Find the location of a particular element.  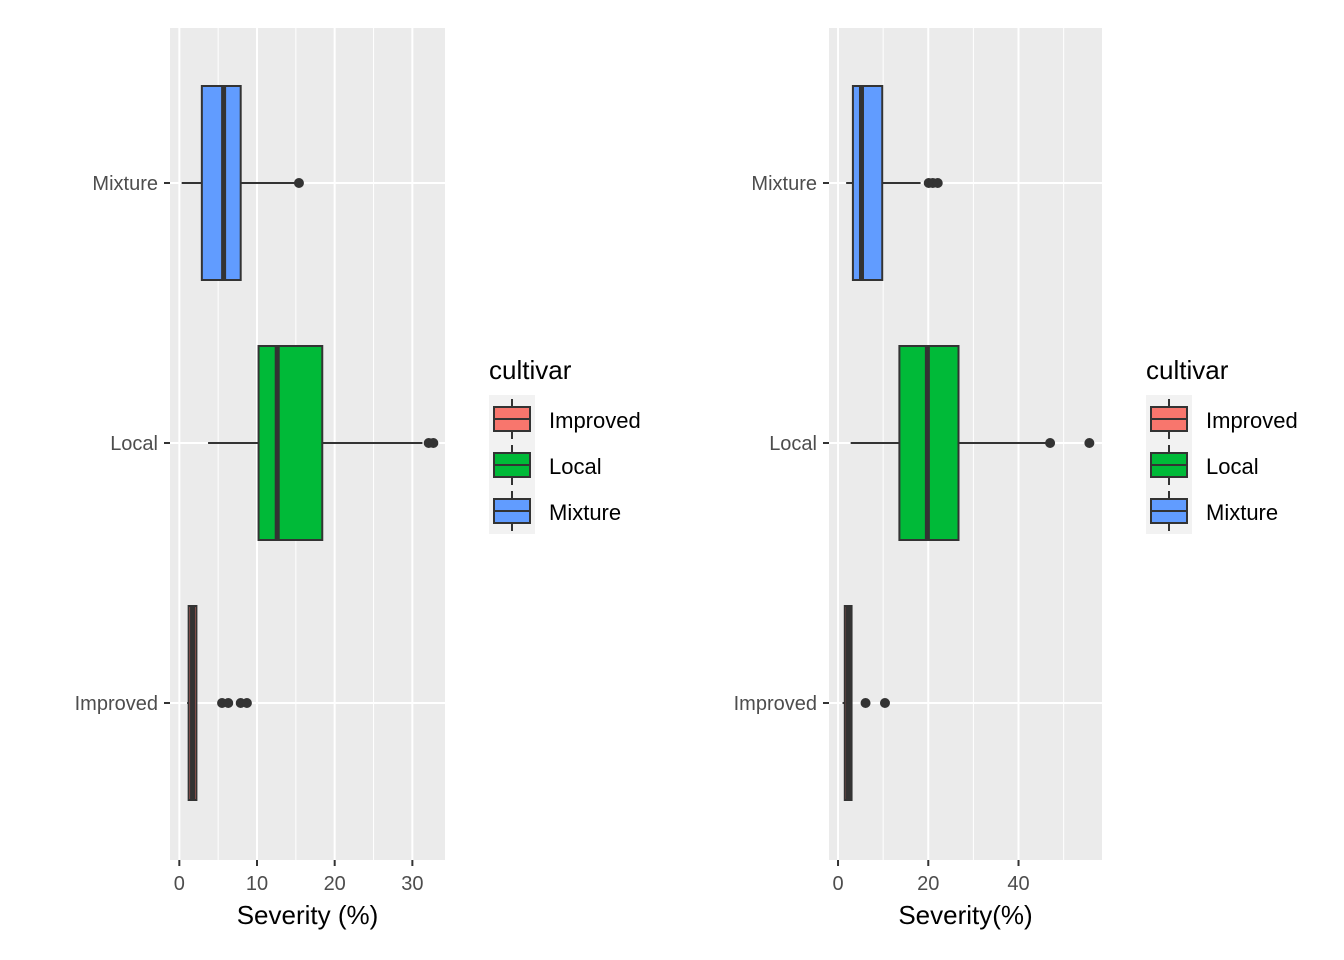

x-tick-label: 10 is located at coordinates (257, 884).